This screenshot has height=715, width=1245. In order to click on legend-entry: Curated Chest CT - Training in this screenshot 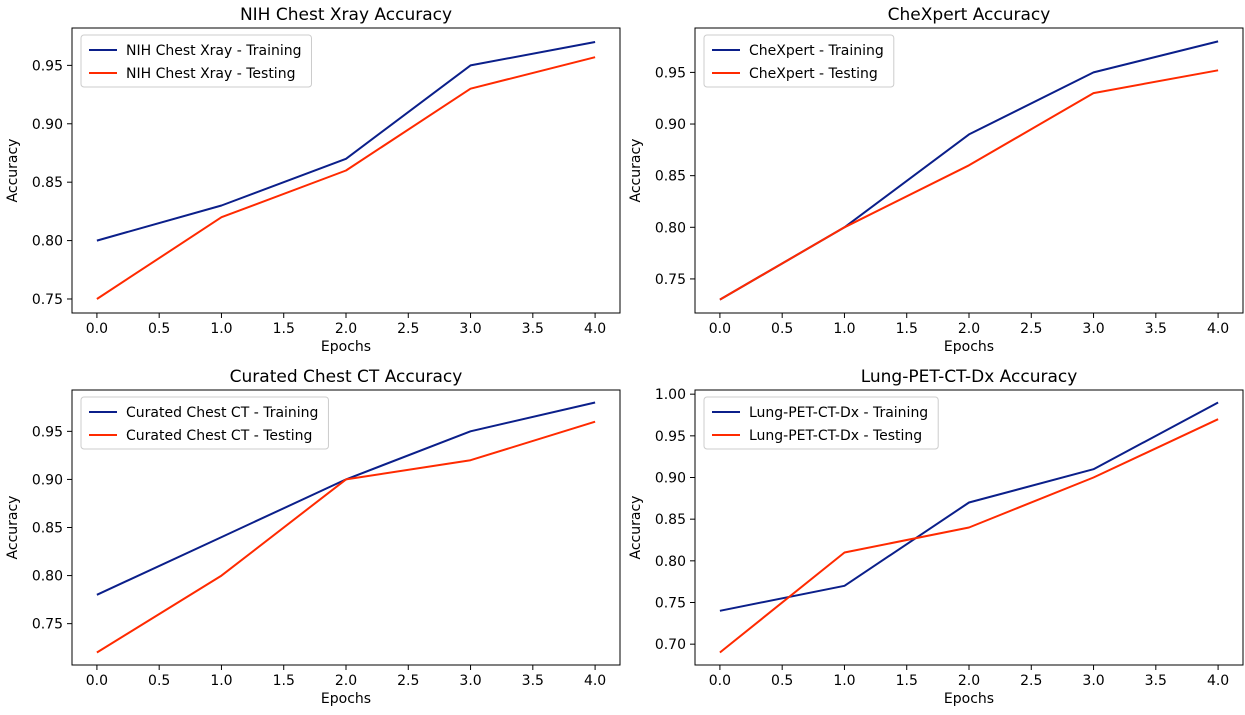, I will do `click(222, 413)`.